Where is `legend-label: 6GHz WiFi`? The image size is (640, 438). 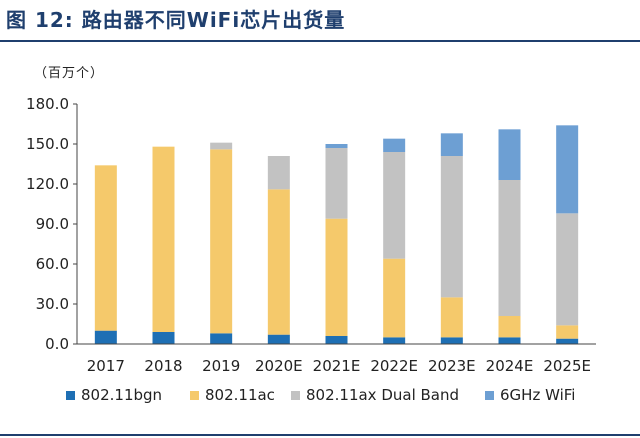 legend-label: 6GHz WiFi is located at coordinates (538, 395).